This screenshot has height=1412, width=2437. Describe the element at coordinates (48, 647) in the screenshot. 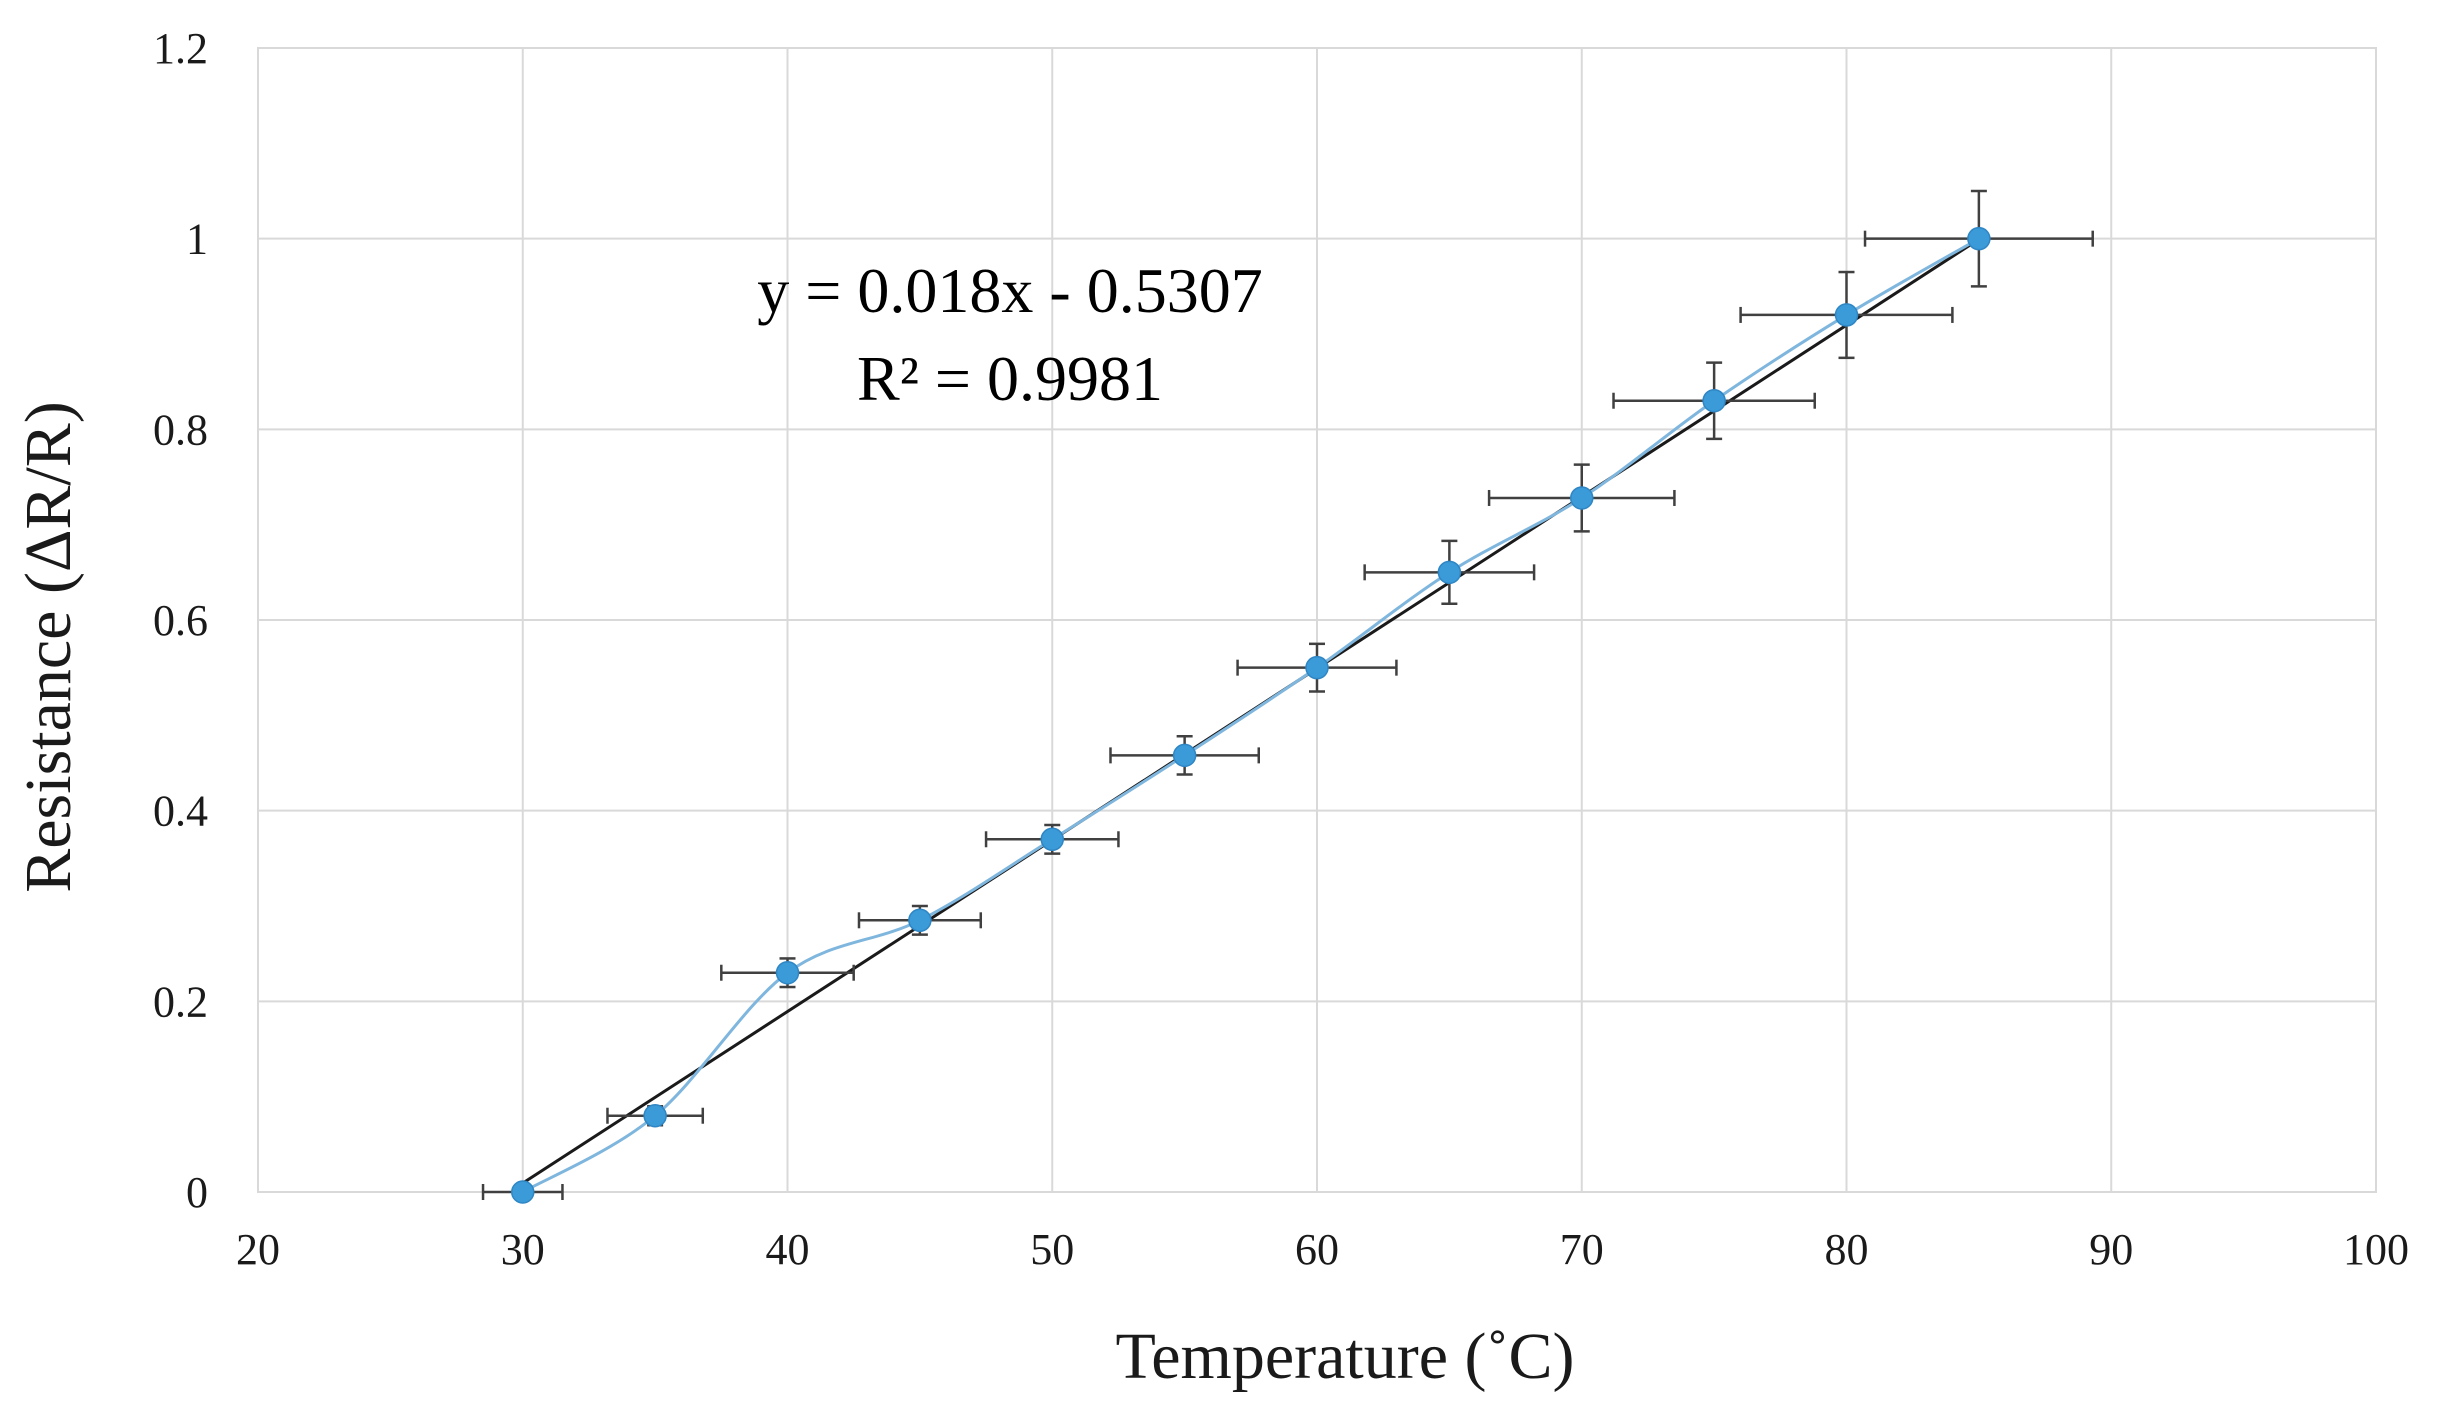

I see `y-axis-title: Resistance (ΔR/R)` at that location.